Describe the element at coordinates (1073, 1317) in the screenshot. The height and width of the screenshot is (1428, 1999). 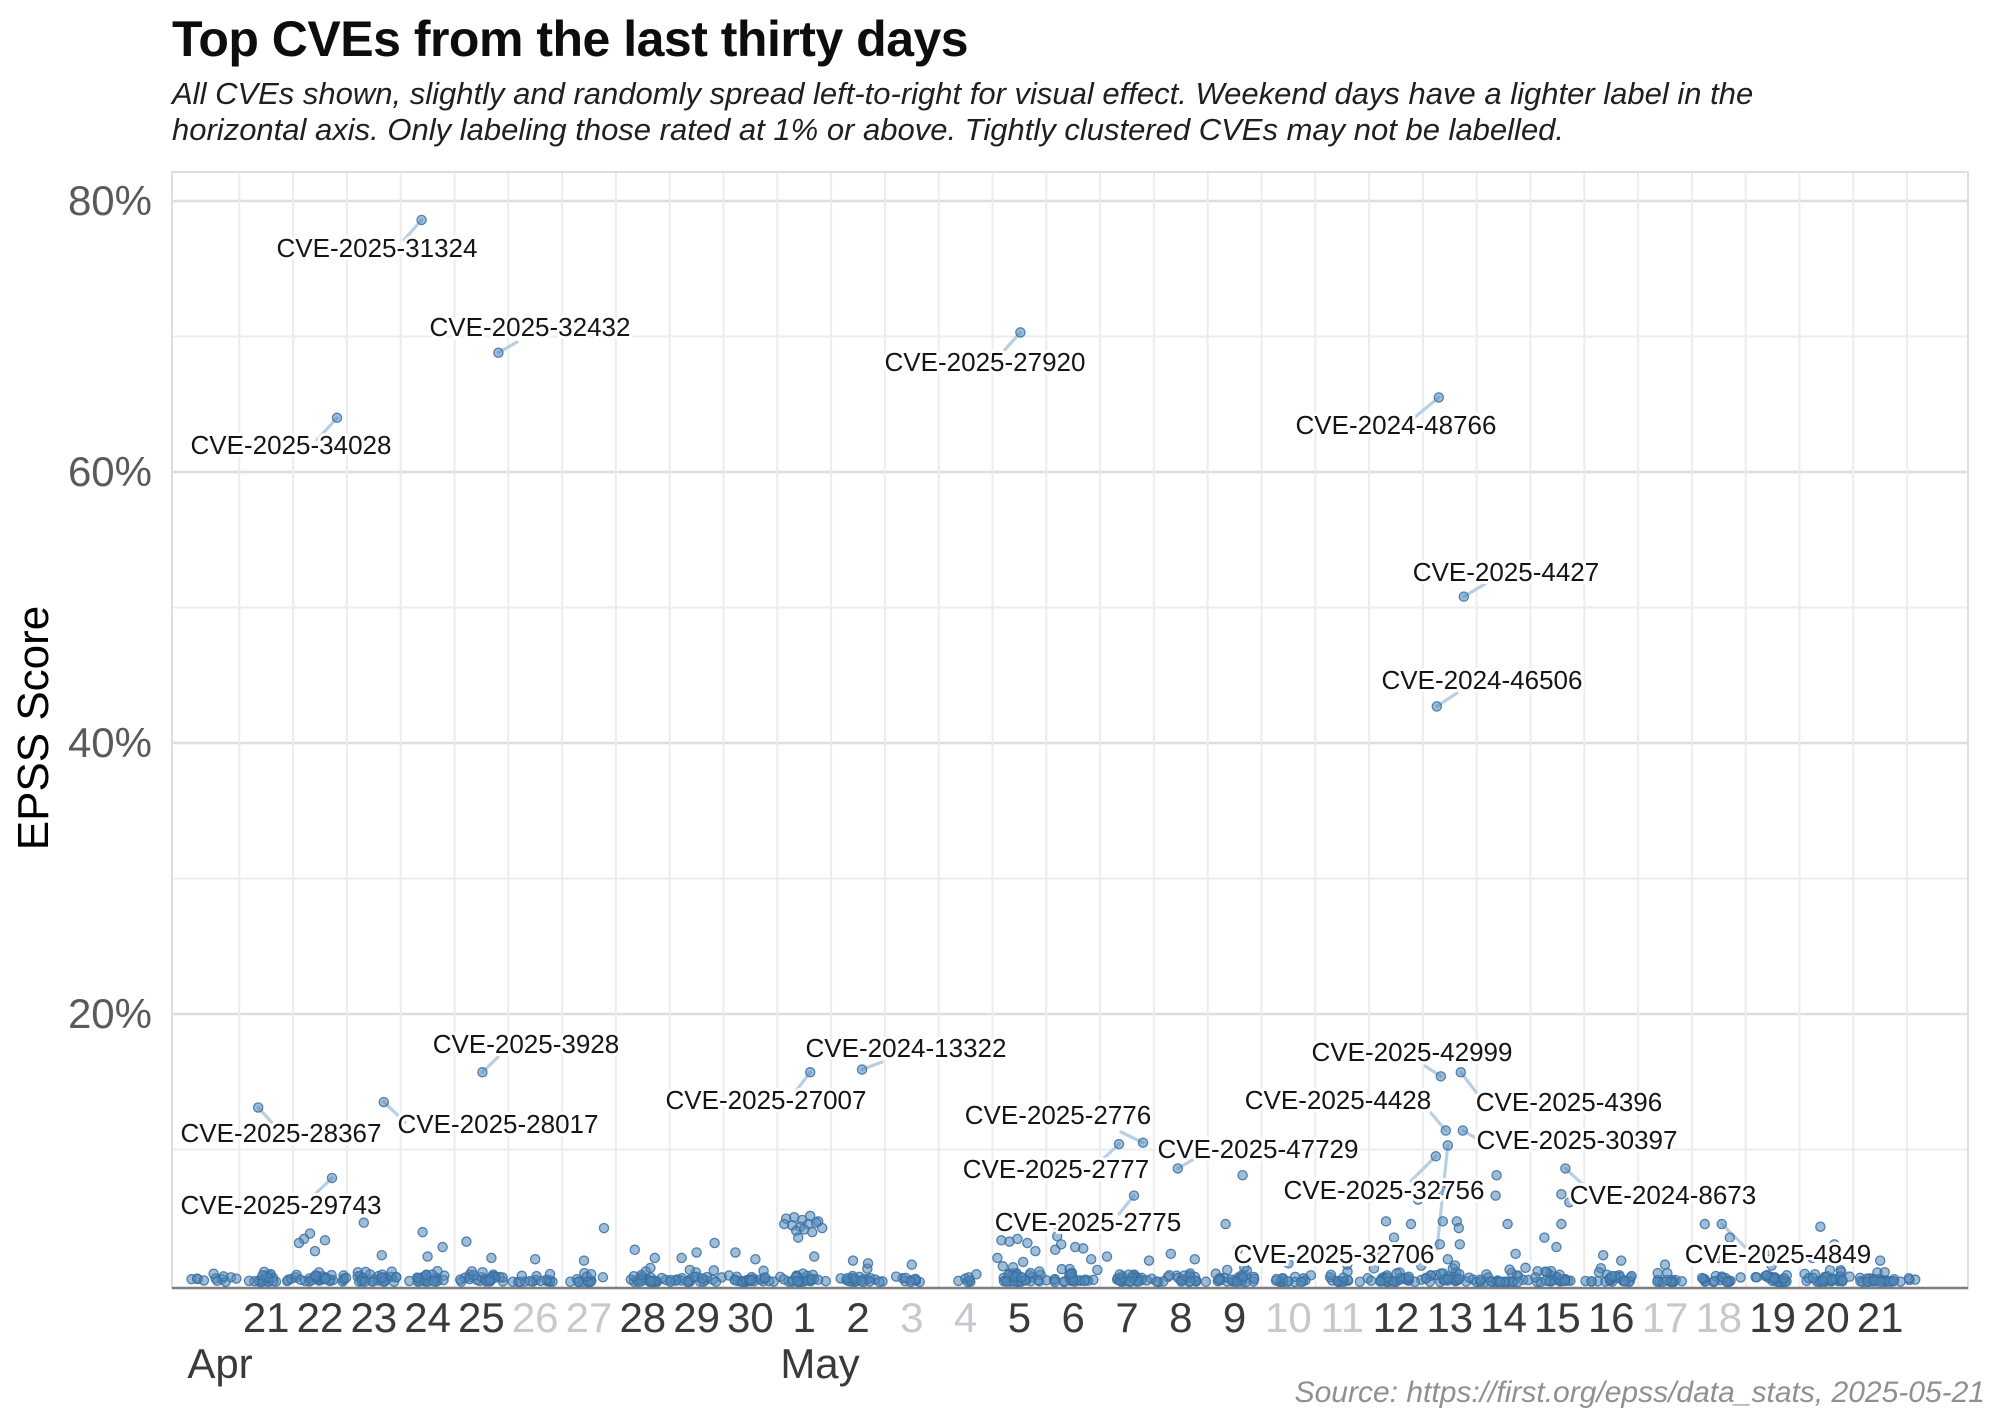
I see `x-tick-label: 6` at that location.